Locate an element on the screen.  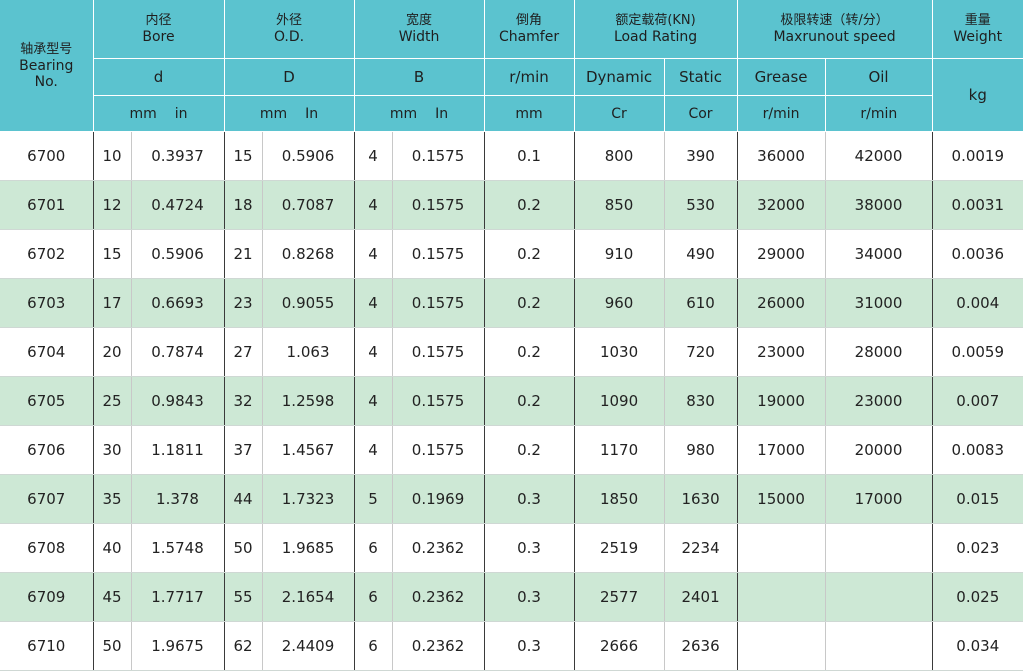
od-in-cell: 1.7323 is located at coordinates (308, 499).